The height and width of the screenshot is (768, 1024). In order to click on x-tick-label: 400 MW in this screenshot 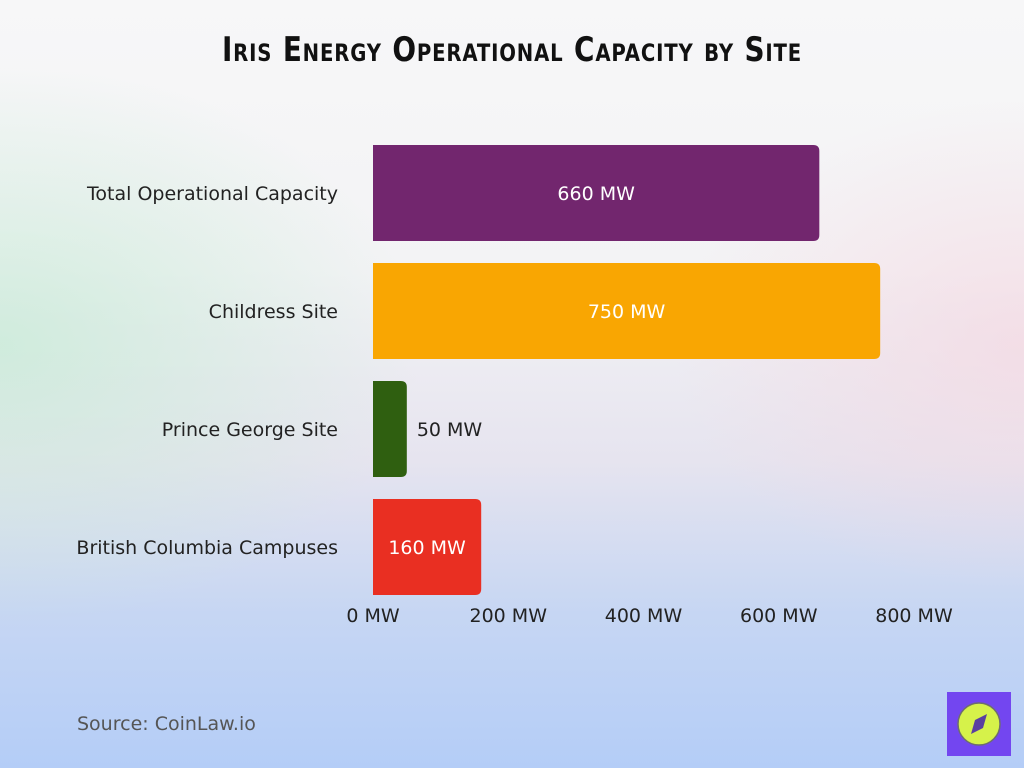, I will do `click(644, 616)`.